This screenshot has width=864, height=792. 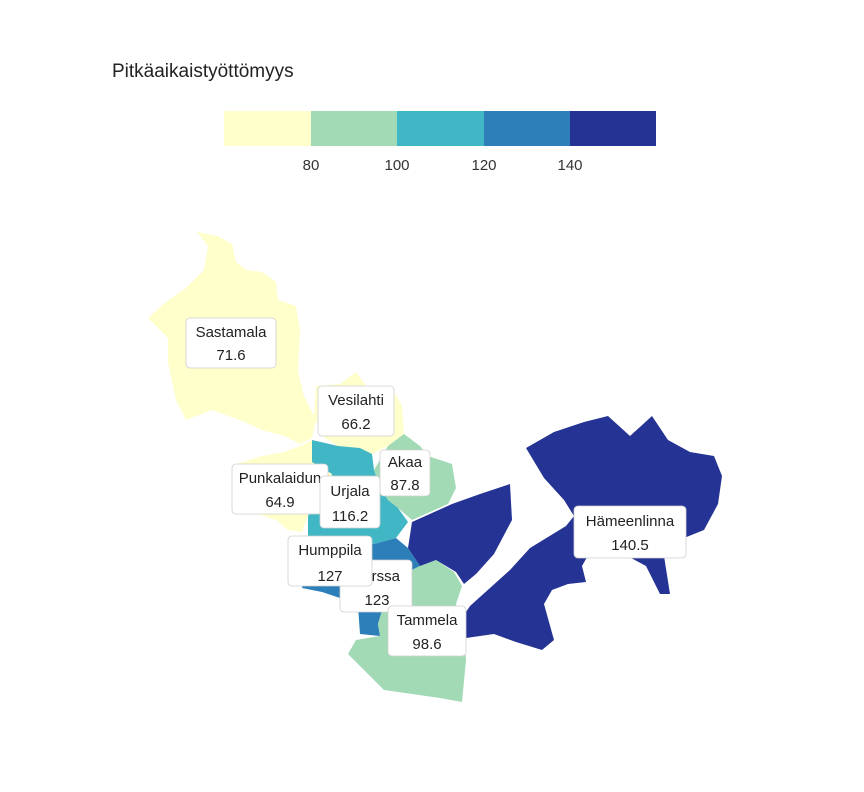 What do you see at coordinates (483, 165) in the screenshot?
I see `legend-tick-120: 120` at bounding box center [483, 165].